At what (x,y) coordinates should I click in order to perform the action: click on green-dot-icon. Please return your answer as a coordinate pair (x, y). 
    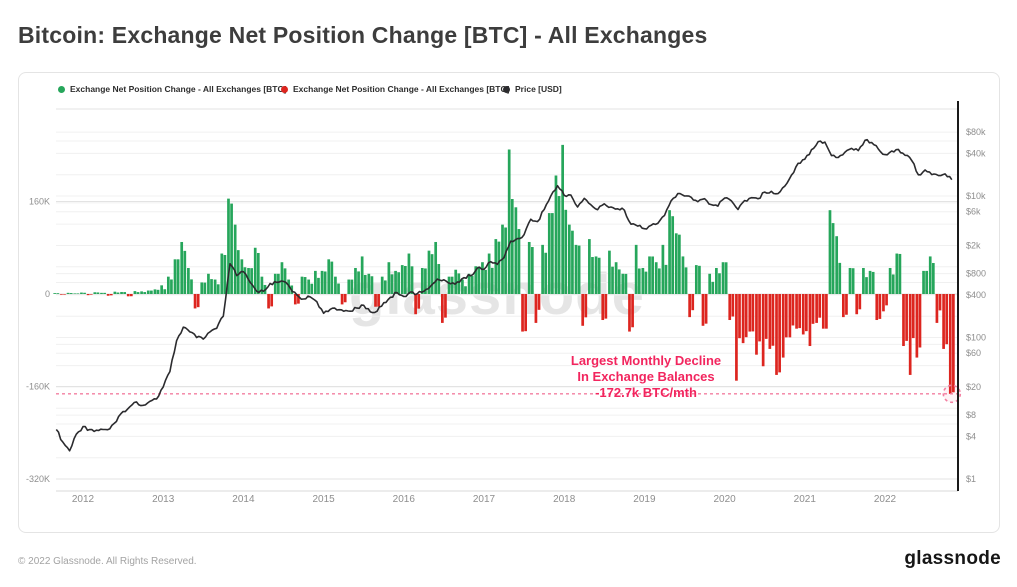
    Looking at the image, I should click on (61, 89).